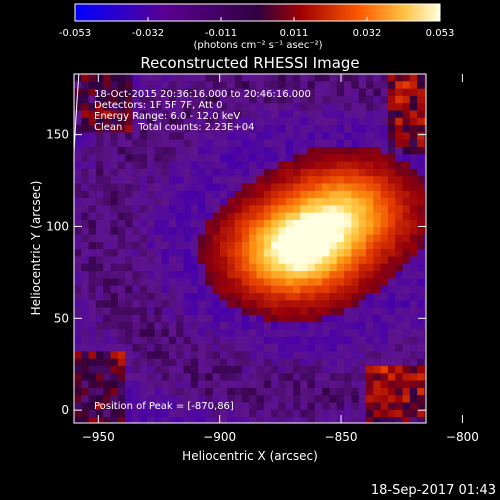  Describe the element at coordinates (462, 437) in the screenshot. I see `x-tick-label: −800` at that location.